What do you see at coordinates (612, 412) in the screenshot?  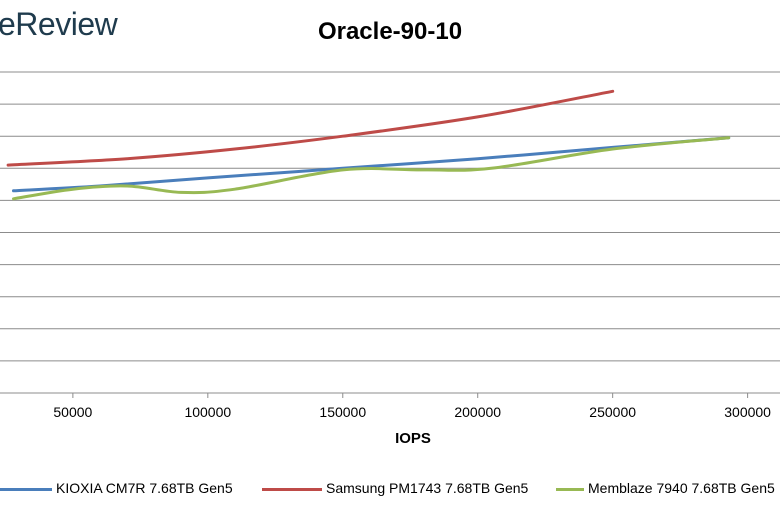 I see `x-tick-label: 250000` at bounding box center [612, 412].